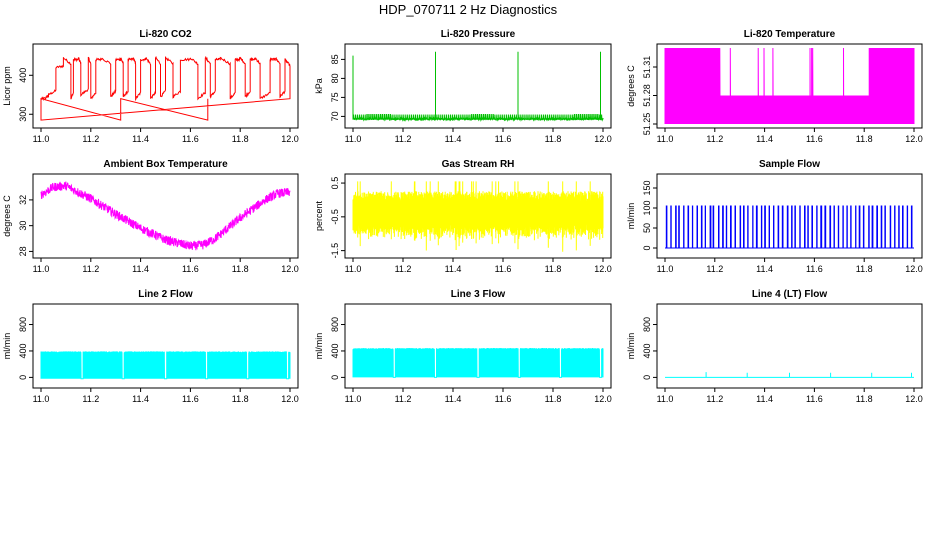 This screenshot has height=540, width=936. Describe the element at coordinates (478, 164) in the screenshot. I see `chart-title: Gas Stream RH` at that location.